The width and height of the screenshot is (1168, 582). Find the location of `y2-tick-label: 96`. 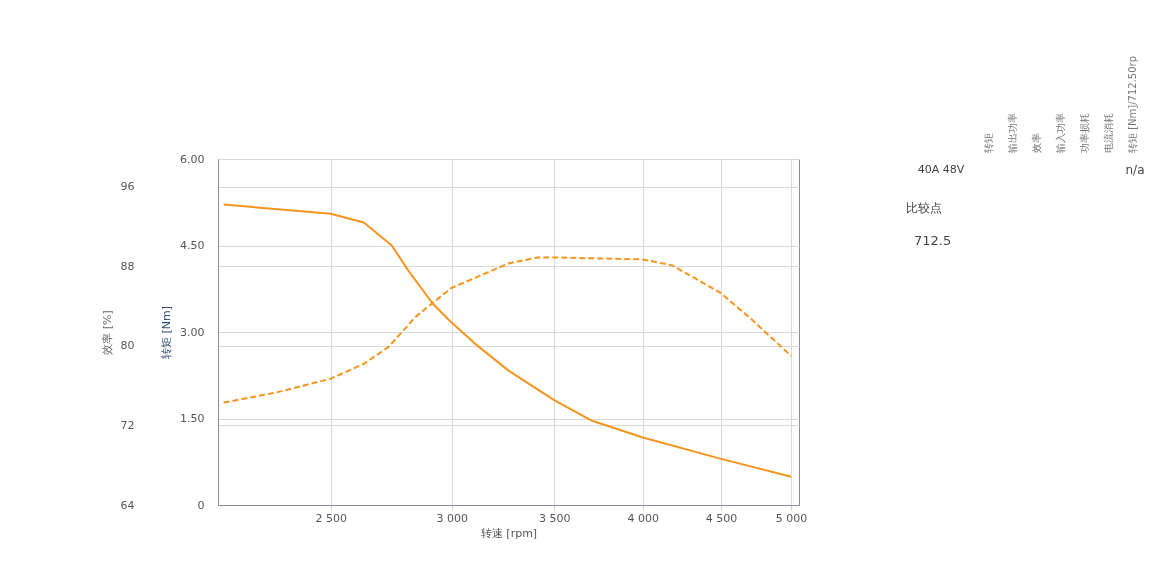

y2-tick-label: 96 is located at coordinates (127, 187).